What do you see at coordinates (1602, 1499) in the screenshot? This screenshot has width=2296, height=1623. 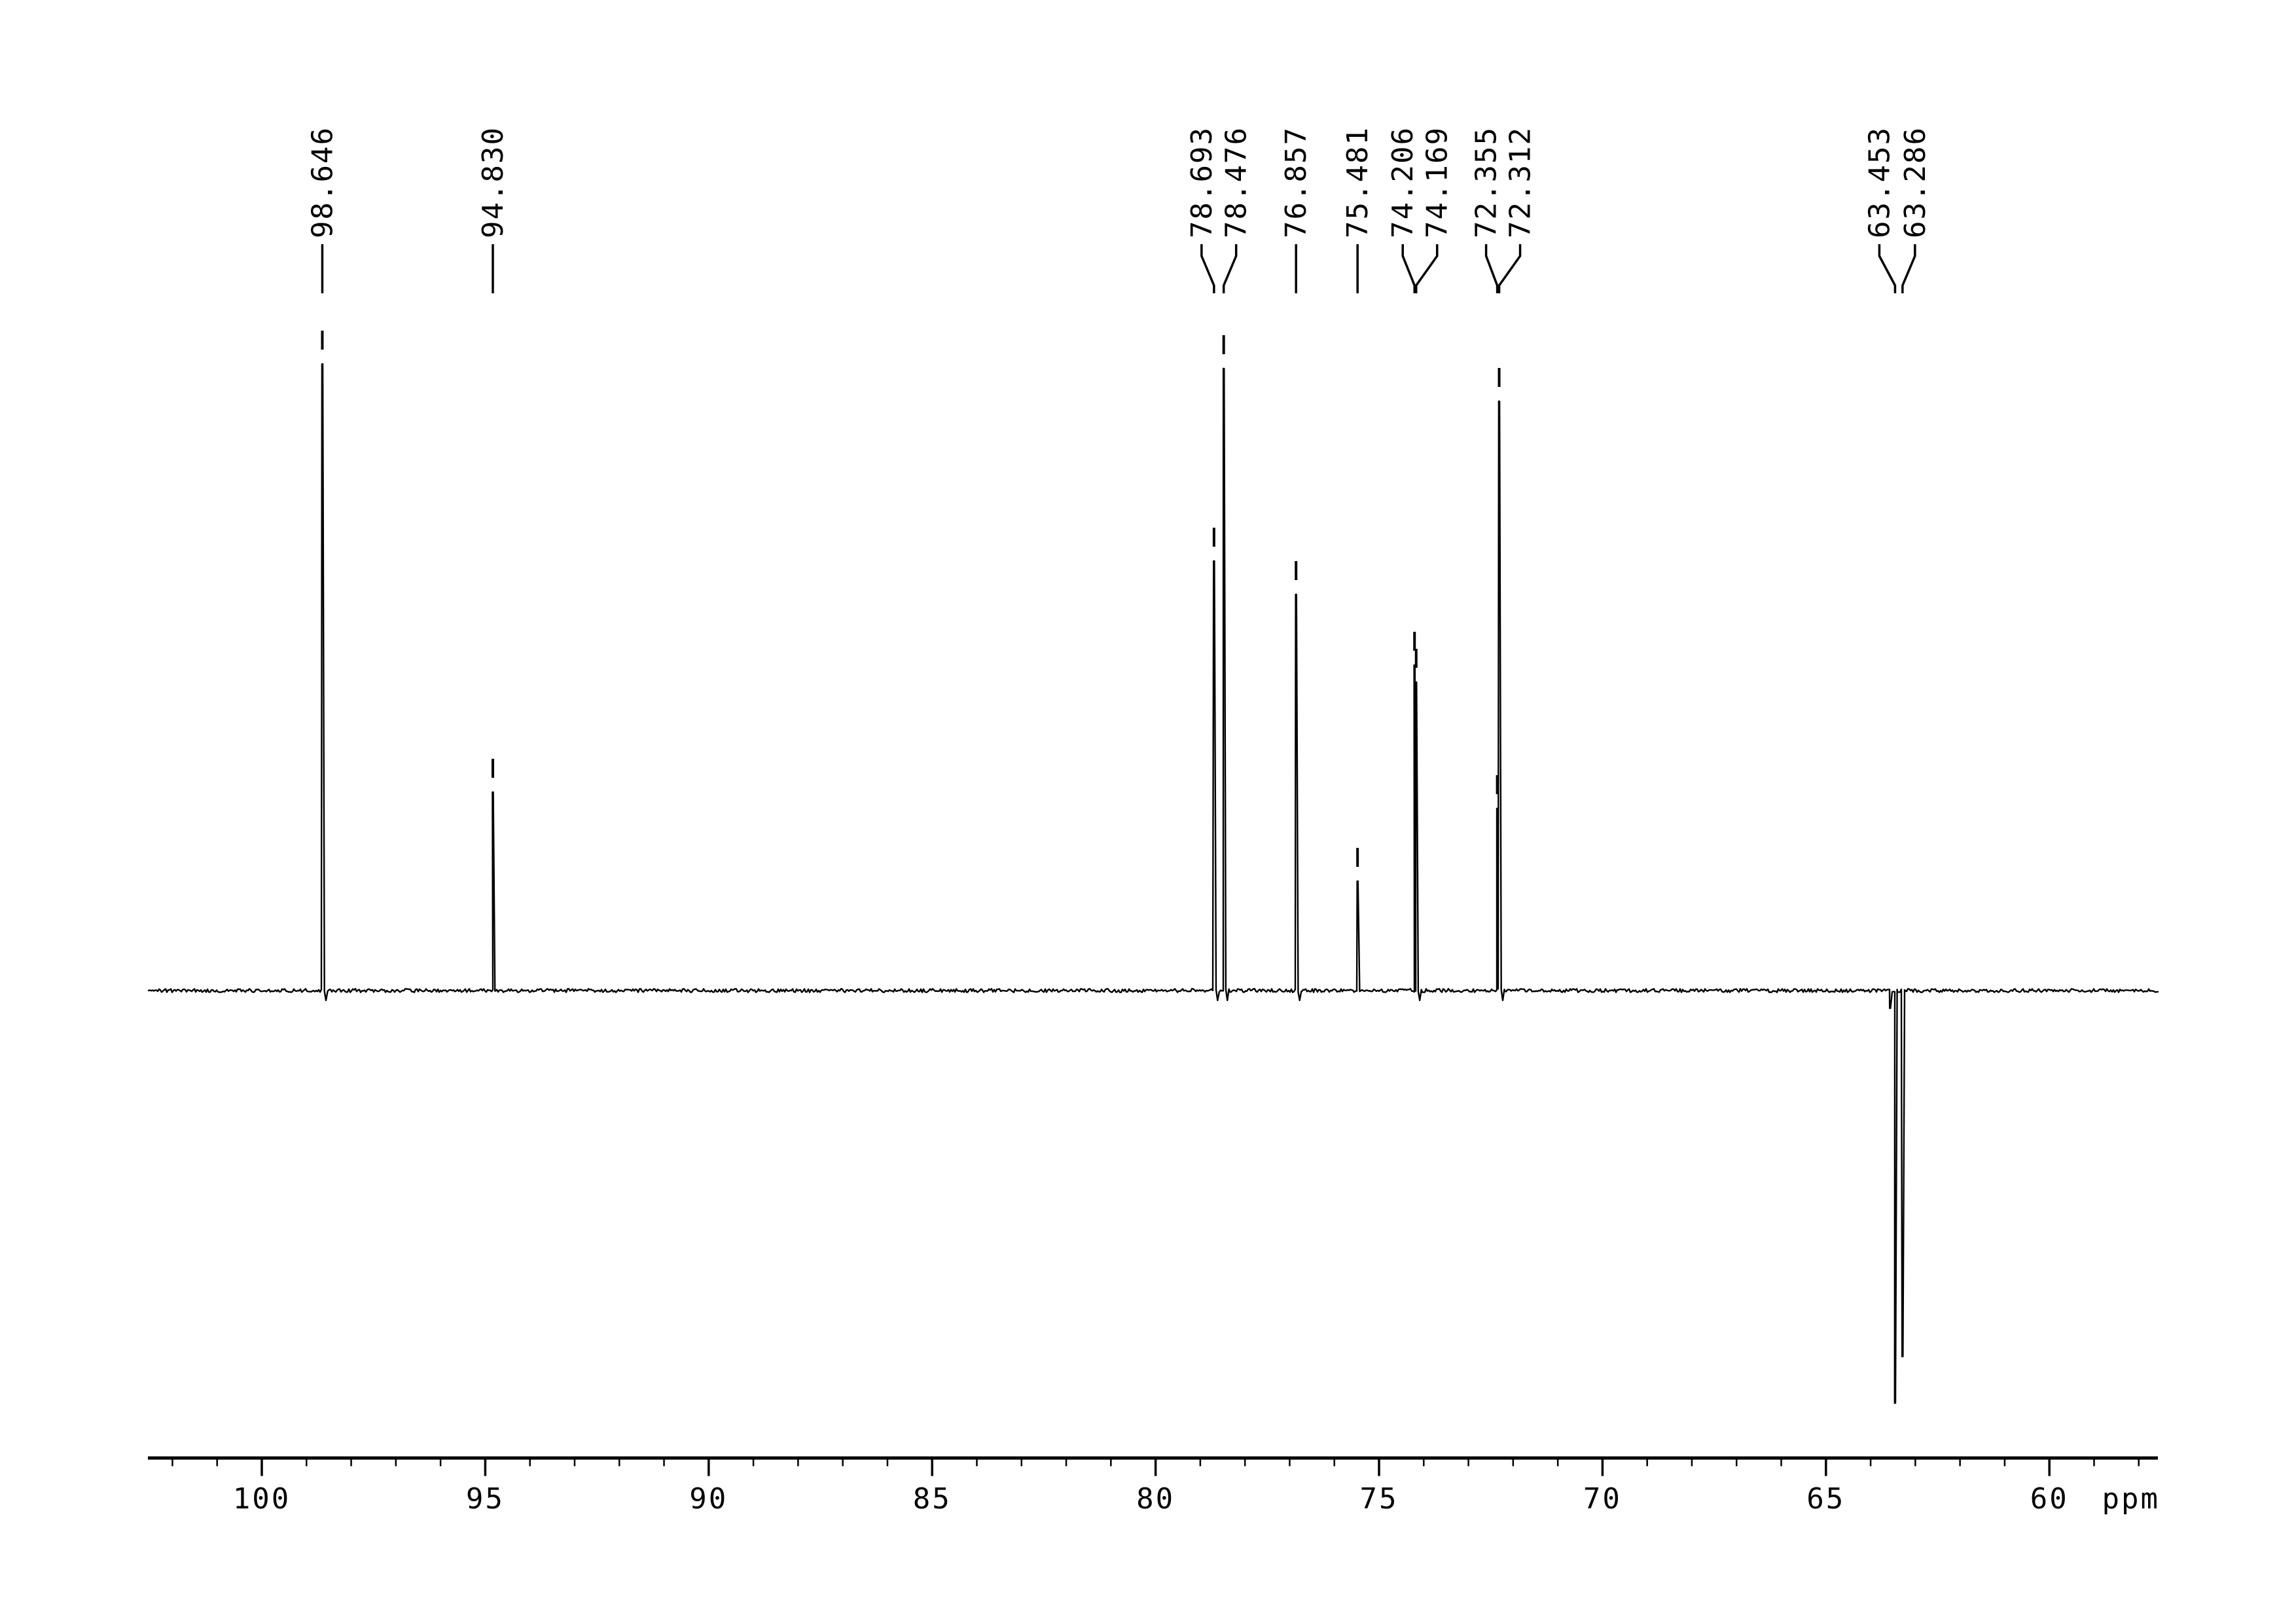 I see `x-axis-tick-label: 70` at bounding box center [1602, 1499].